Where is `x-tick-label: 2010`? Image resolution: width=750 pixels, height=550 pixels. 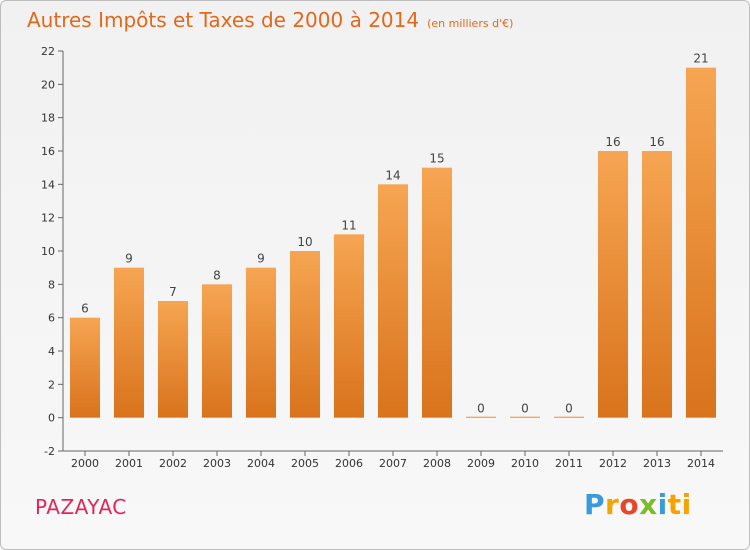
x-tick-label: 2010 is located at coordinates (525, 463).